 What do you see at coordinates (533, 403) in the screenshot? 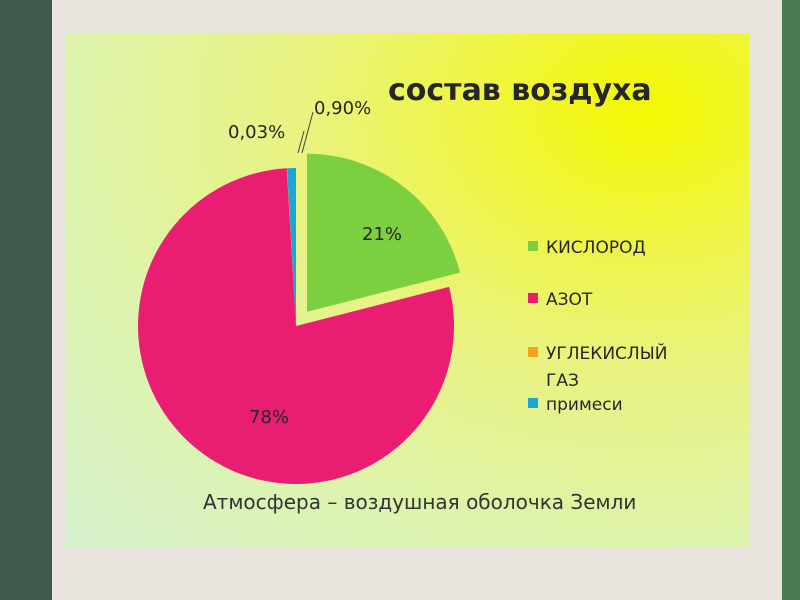
I see `legend-swatch-impurities` at bounding box center [533, 403].